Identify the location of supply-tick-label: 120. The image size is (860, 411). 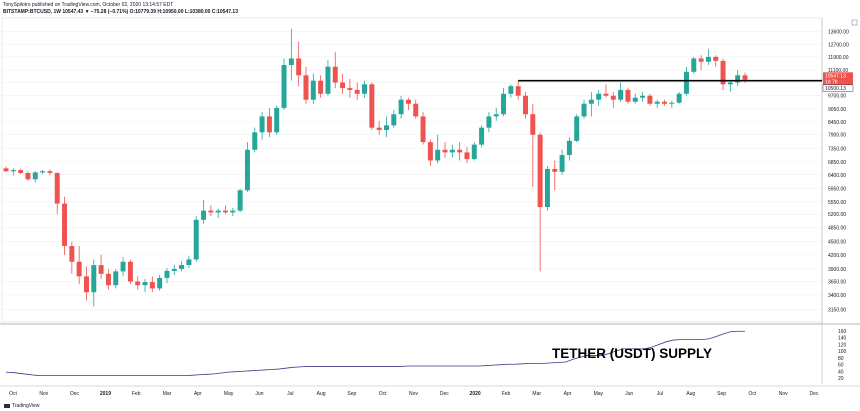
(842, 345).